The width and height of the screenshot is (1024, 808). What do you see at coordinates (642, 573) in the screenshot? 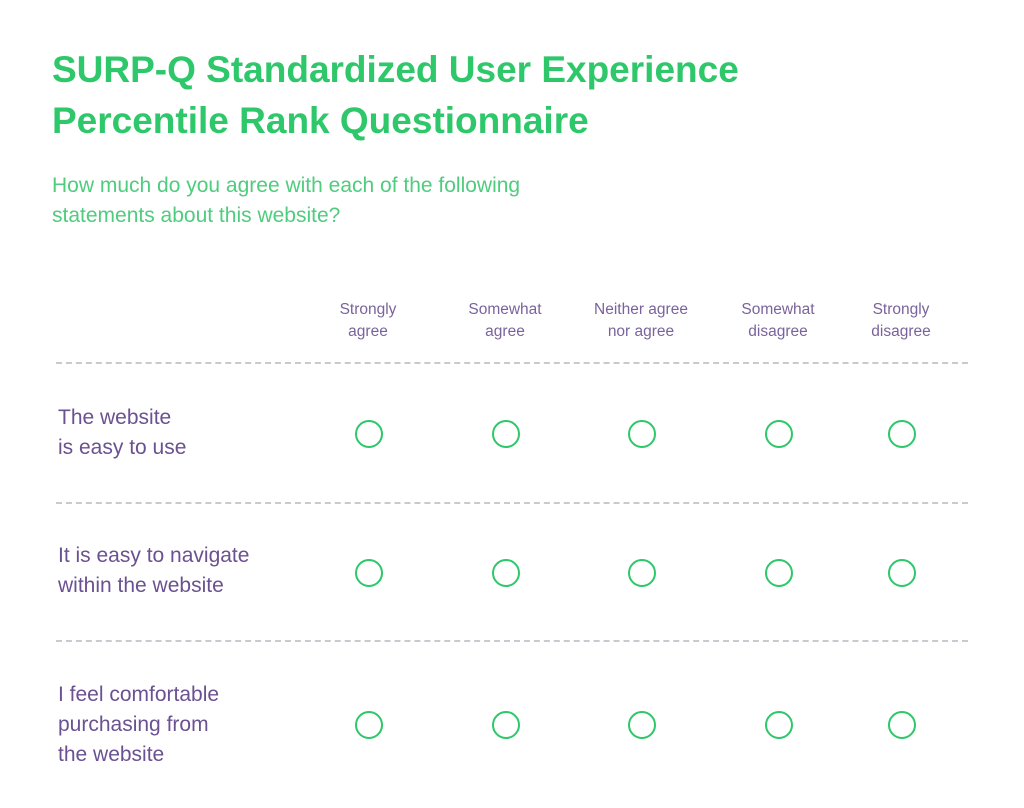
I see `radio-easy-to-navigate-neither` at bounding box center [642, 573].